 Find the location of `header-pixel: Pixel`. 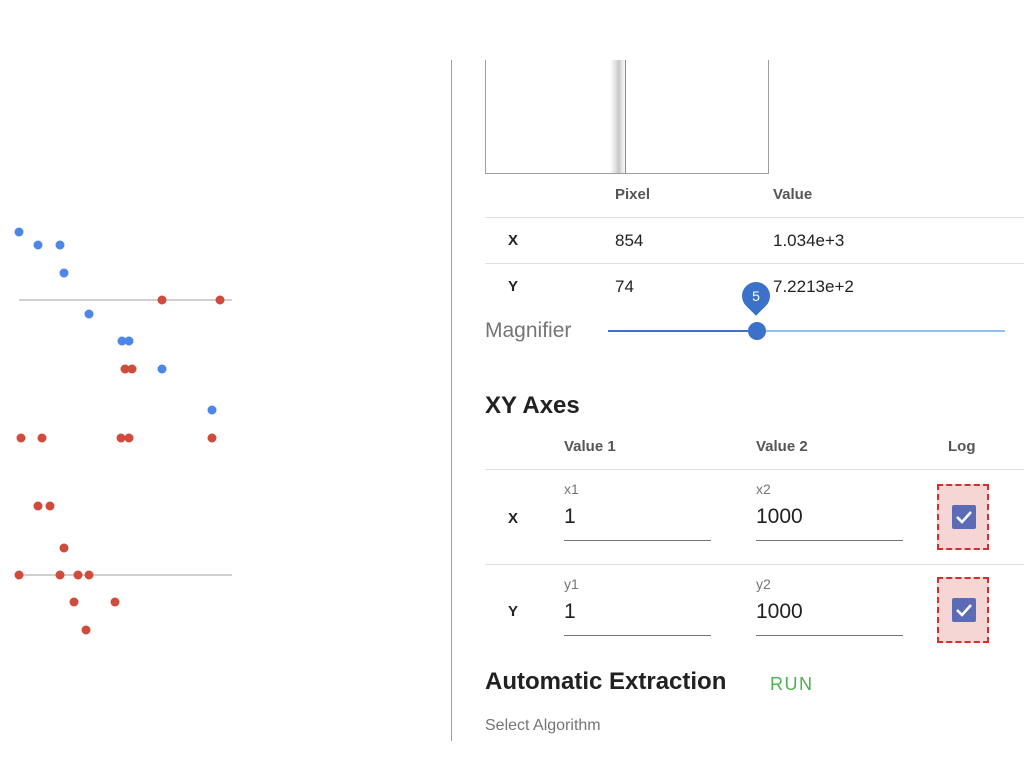

header-pixel: Pixel is located at coordinates (633, 194).